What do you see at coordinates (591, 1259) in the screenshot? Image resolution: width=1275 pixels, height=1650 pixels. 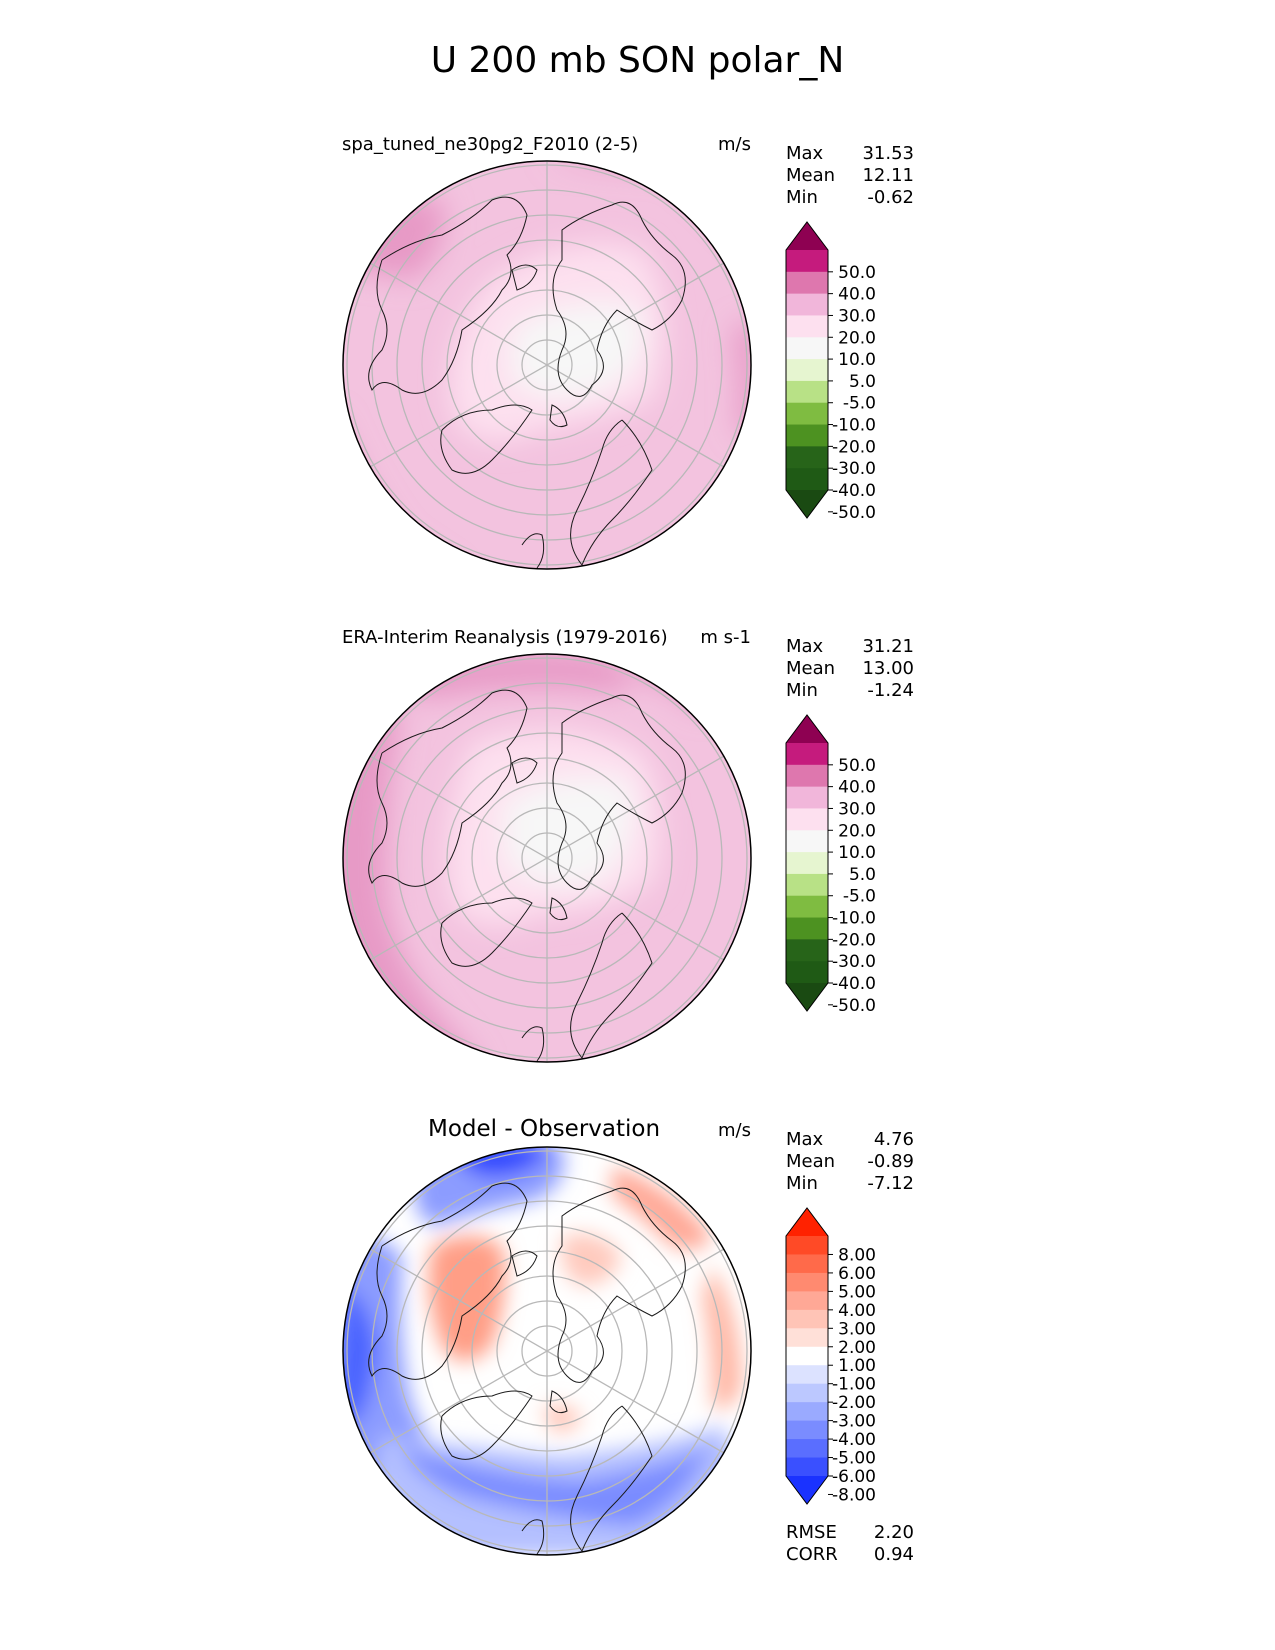 I see `positive-canada` at bounding box center [591, 1259].